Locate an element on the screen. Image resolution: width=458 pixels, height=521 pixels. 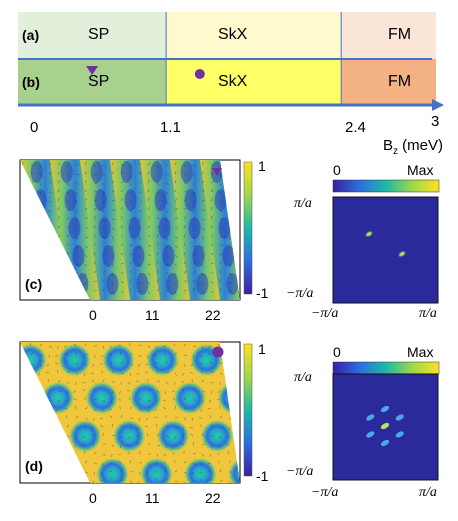
panel-d-circle-icon is located at coordinates (218, 352).